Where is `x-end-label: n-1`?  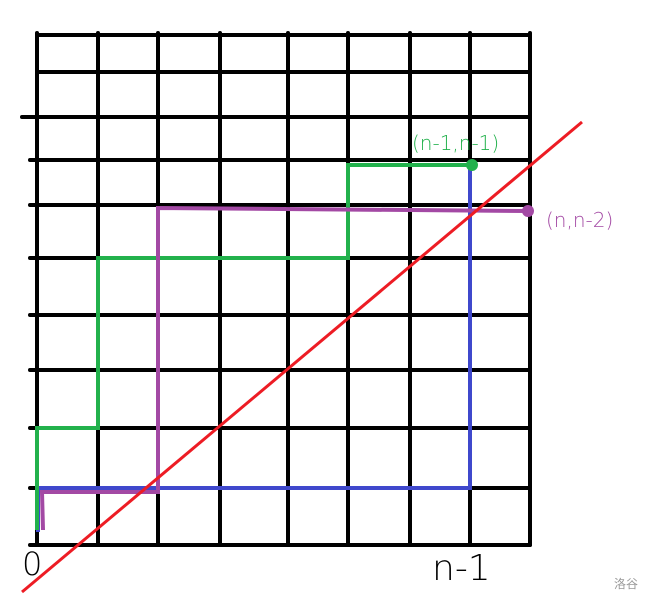
x-end-label: n-1 is located at coordinates (461, 568).